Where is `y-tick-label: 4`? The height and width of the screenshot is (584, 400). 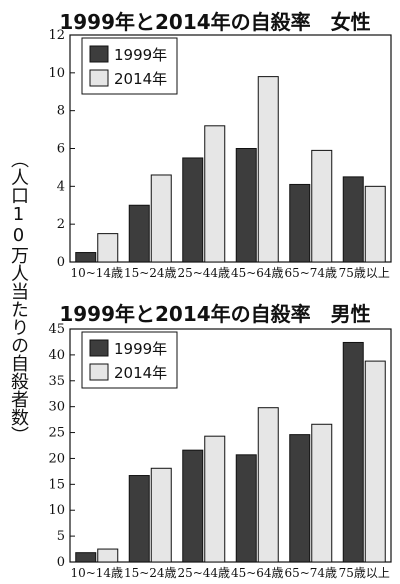
y-tick-label: 4 is located at coordinates (61, 186).